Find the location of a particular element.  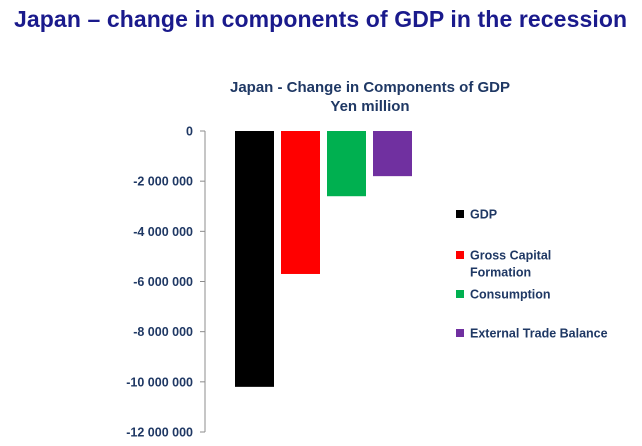

y-tick-label: -2 000 000 is located at coordinates (163, 182).